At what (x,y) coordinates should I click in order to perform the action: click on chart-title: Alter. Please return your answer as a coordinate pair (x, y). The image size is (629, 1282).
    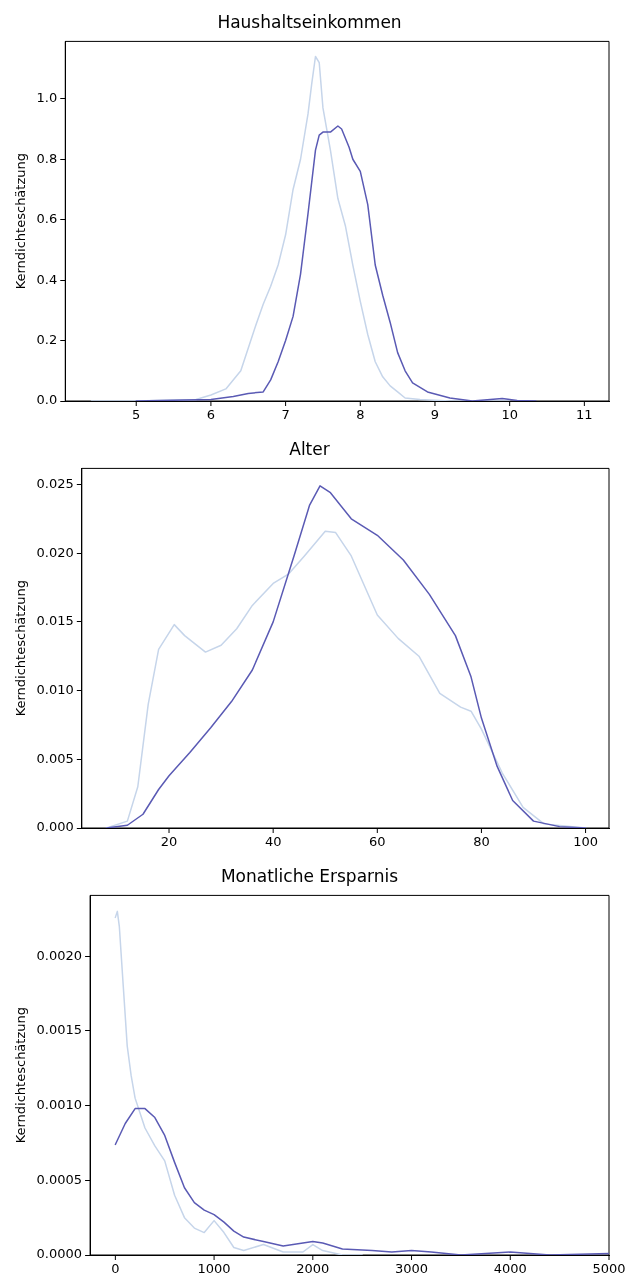
    Looking at the image, I should click on (309, 448).